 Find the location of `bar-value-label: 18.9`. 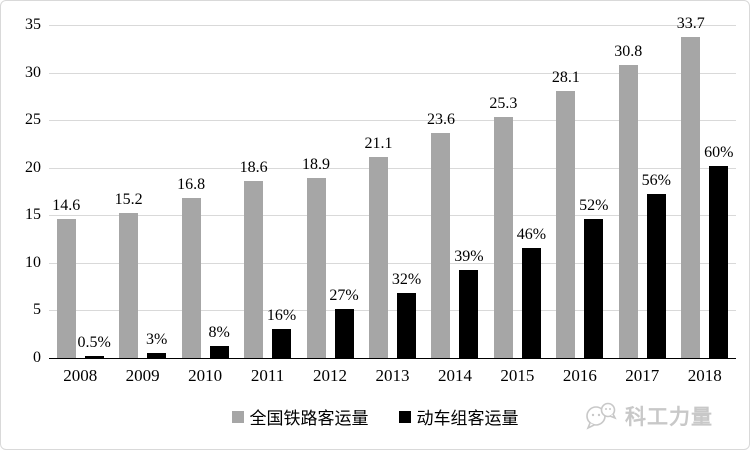

bar-value-label: 18.9 is located at coordinates (316, 165).